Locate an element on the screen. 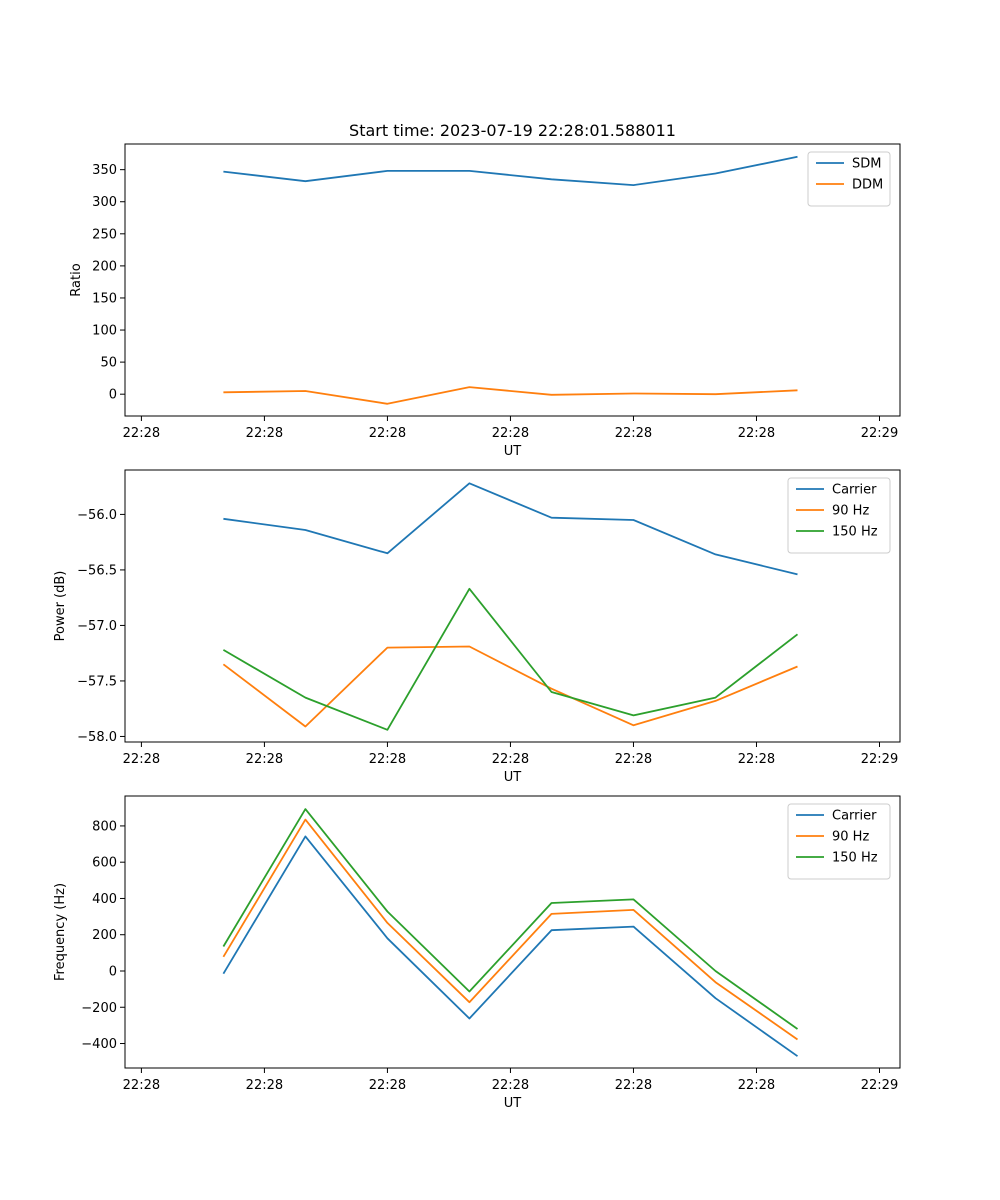 The image size is (1000, 1200). y-tick-label: 600 is located at coordinates (104, 863).